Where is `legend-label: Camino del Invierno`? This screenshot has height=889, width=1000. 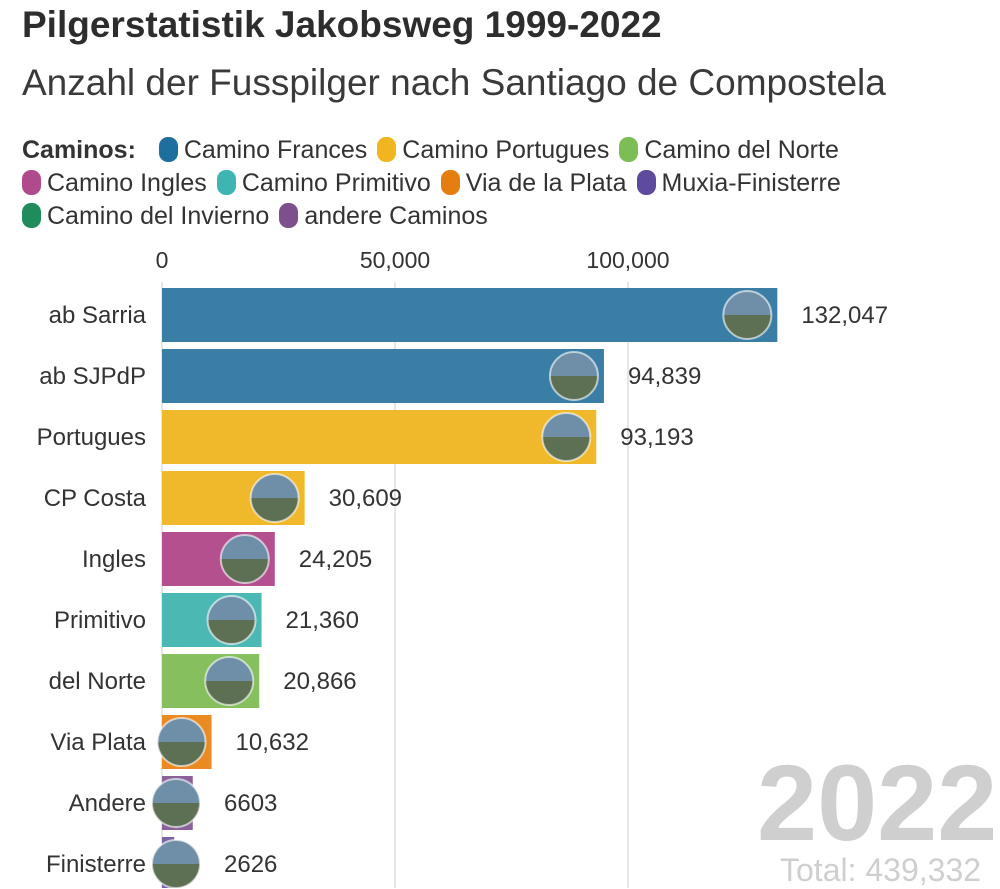 legend-label: Camino del Invierno is located at coordinates (158, 216).